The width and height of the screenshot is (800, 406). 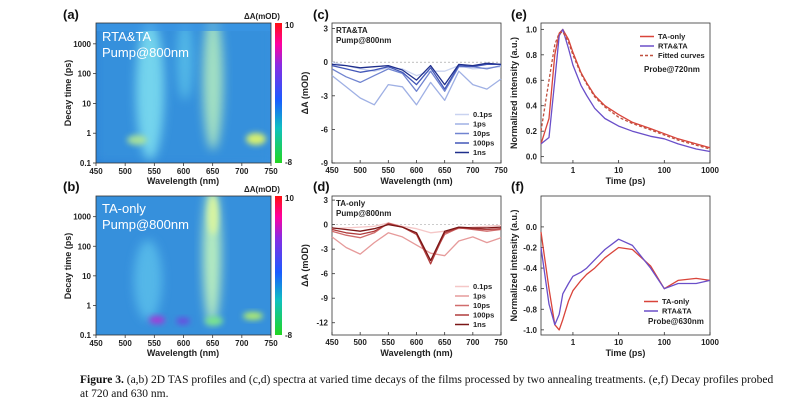 What do you see at coordinates (262, 189) in the screenshot?
I see `colorbar-b-label: ΔA(mOD)` at bounding box center [262, 189].